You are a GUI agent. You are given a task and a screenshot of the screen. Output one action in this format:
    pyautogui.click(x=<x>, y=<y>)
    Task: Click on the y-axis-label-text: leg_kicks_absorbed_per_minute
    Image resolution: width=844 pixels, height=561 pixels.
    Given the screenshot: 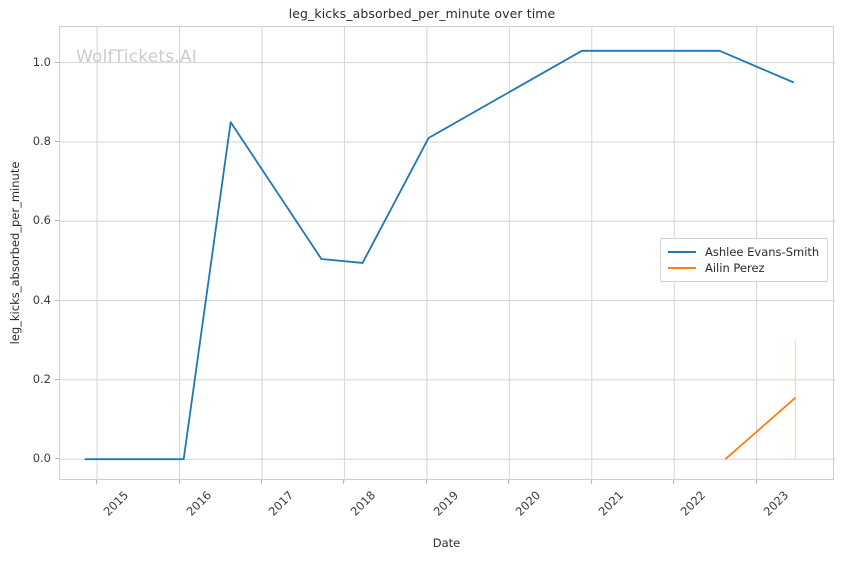 What is the action you would take?
    pyautogui.click(x=15, y=253)
    